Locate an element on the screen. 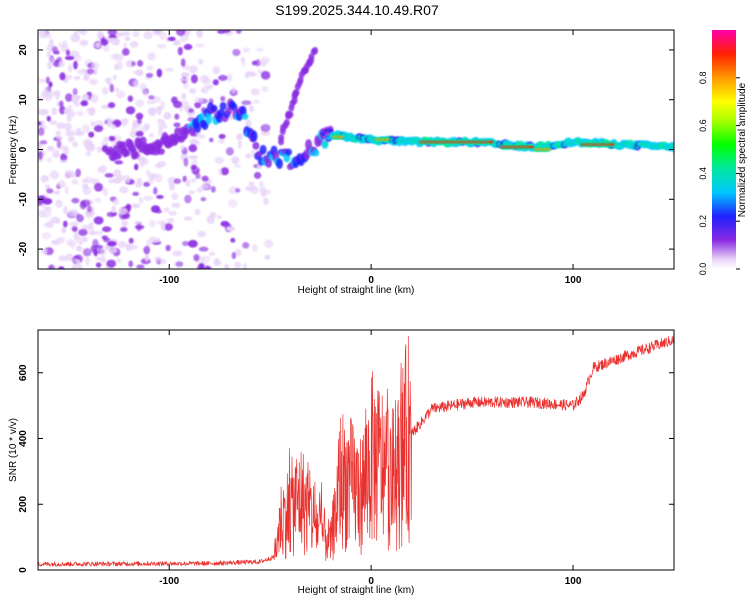 This screenshot has height=605, width=750. snr-y-label: SNR (10 * v/v) is located at coordinates (13, 450).